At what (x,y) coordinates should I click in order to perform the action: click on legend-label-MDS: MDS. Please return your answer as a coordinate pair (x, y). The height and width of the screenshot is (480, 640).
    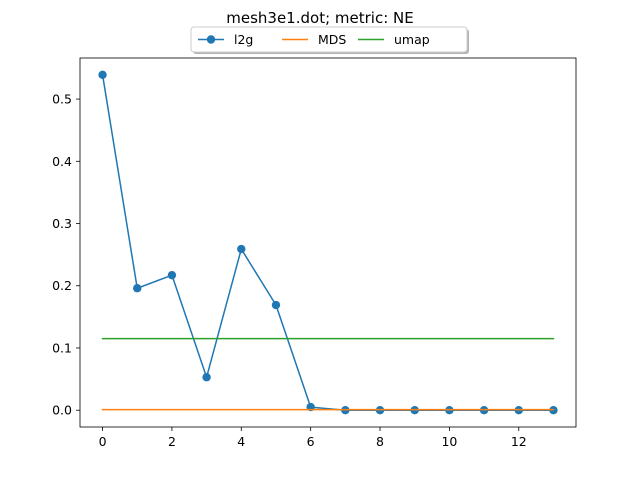
    Looking at the image, I should click on (332, 39).